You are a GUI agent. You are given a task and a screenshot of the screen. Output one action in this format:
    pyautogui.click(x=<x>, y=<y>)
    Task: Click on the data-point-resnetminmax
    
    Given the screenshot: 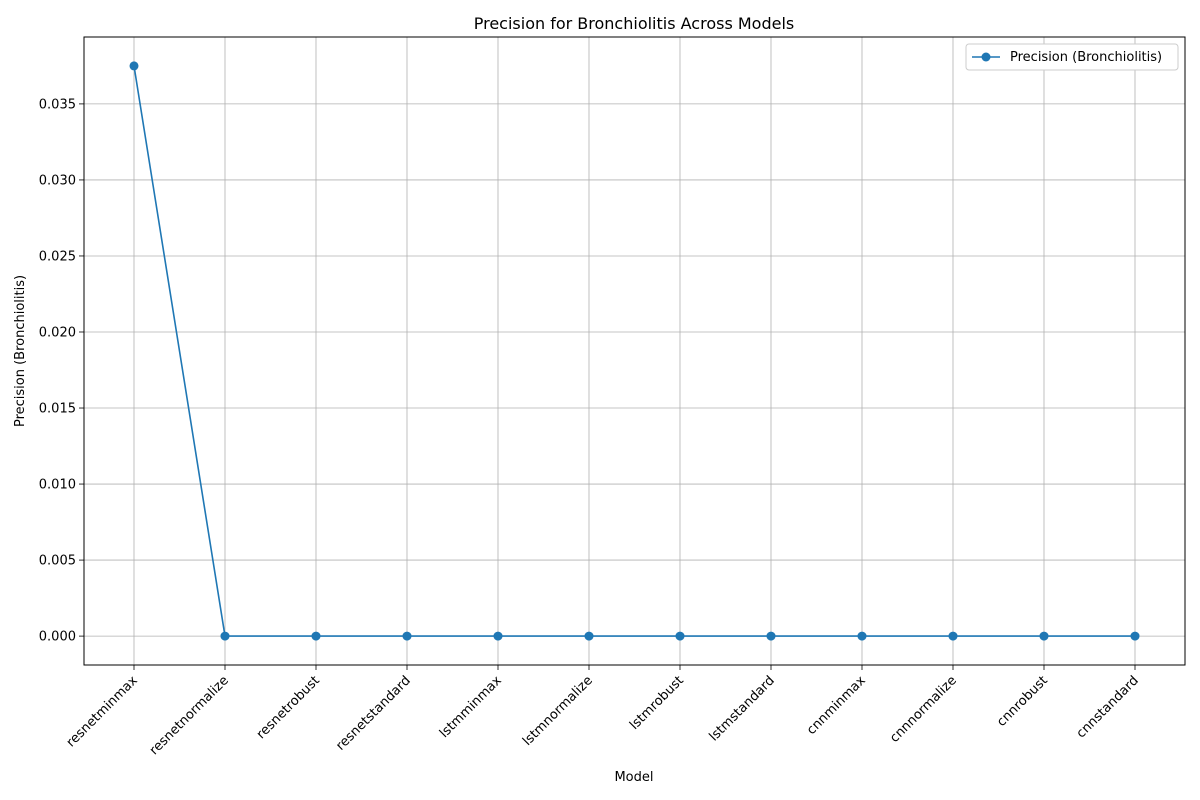 What is the action you would take?
    pyautogui.click(x=134, y=66)
    